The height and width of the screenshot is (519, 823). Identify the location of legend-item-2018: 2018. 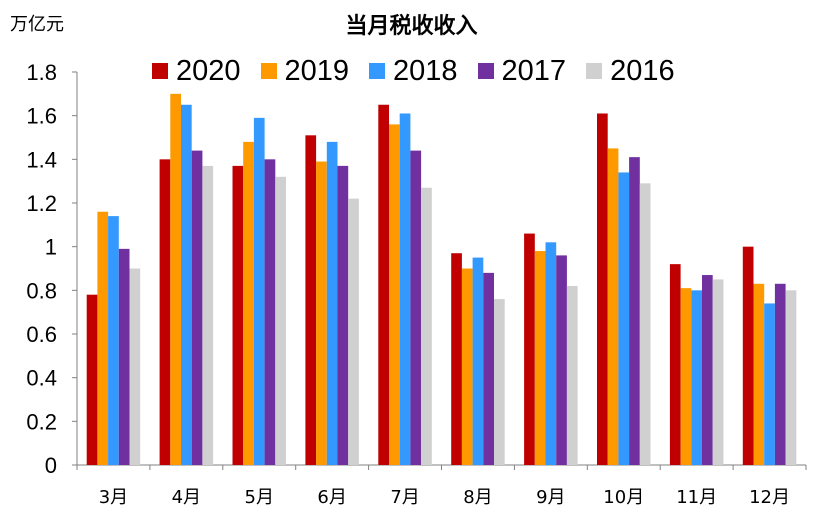
(413, 71).